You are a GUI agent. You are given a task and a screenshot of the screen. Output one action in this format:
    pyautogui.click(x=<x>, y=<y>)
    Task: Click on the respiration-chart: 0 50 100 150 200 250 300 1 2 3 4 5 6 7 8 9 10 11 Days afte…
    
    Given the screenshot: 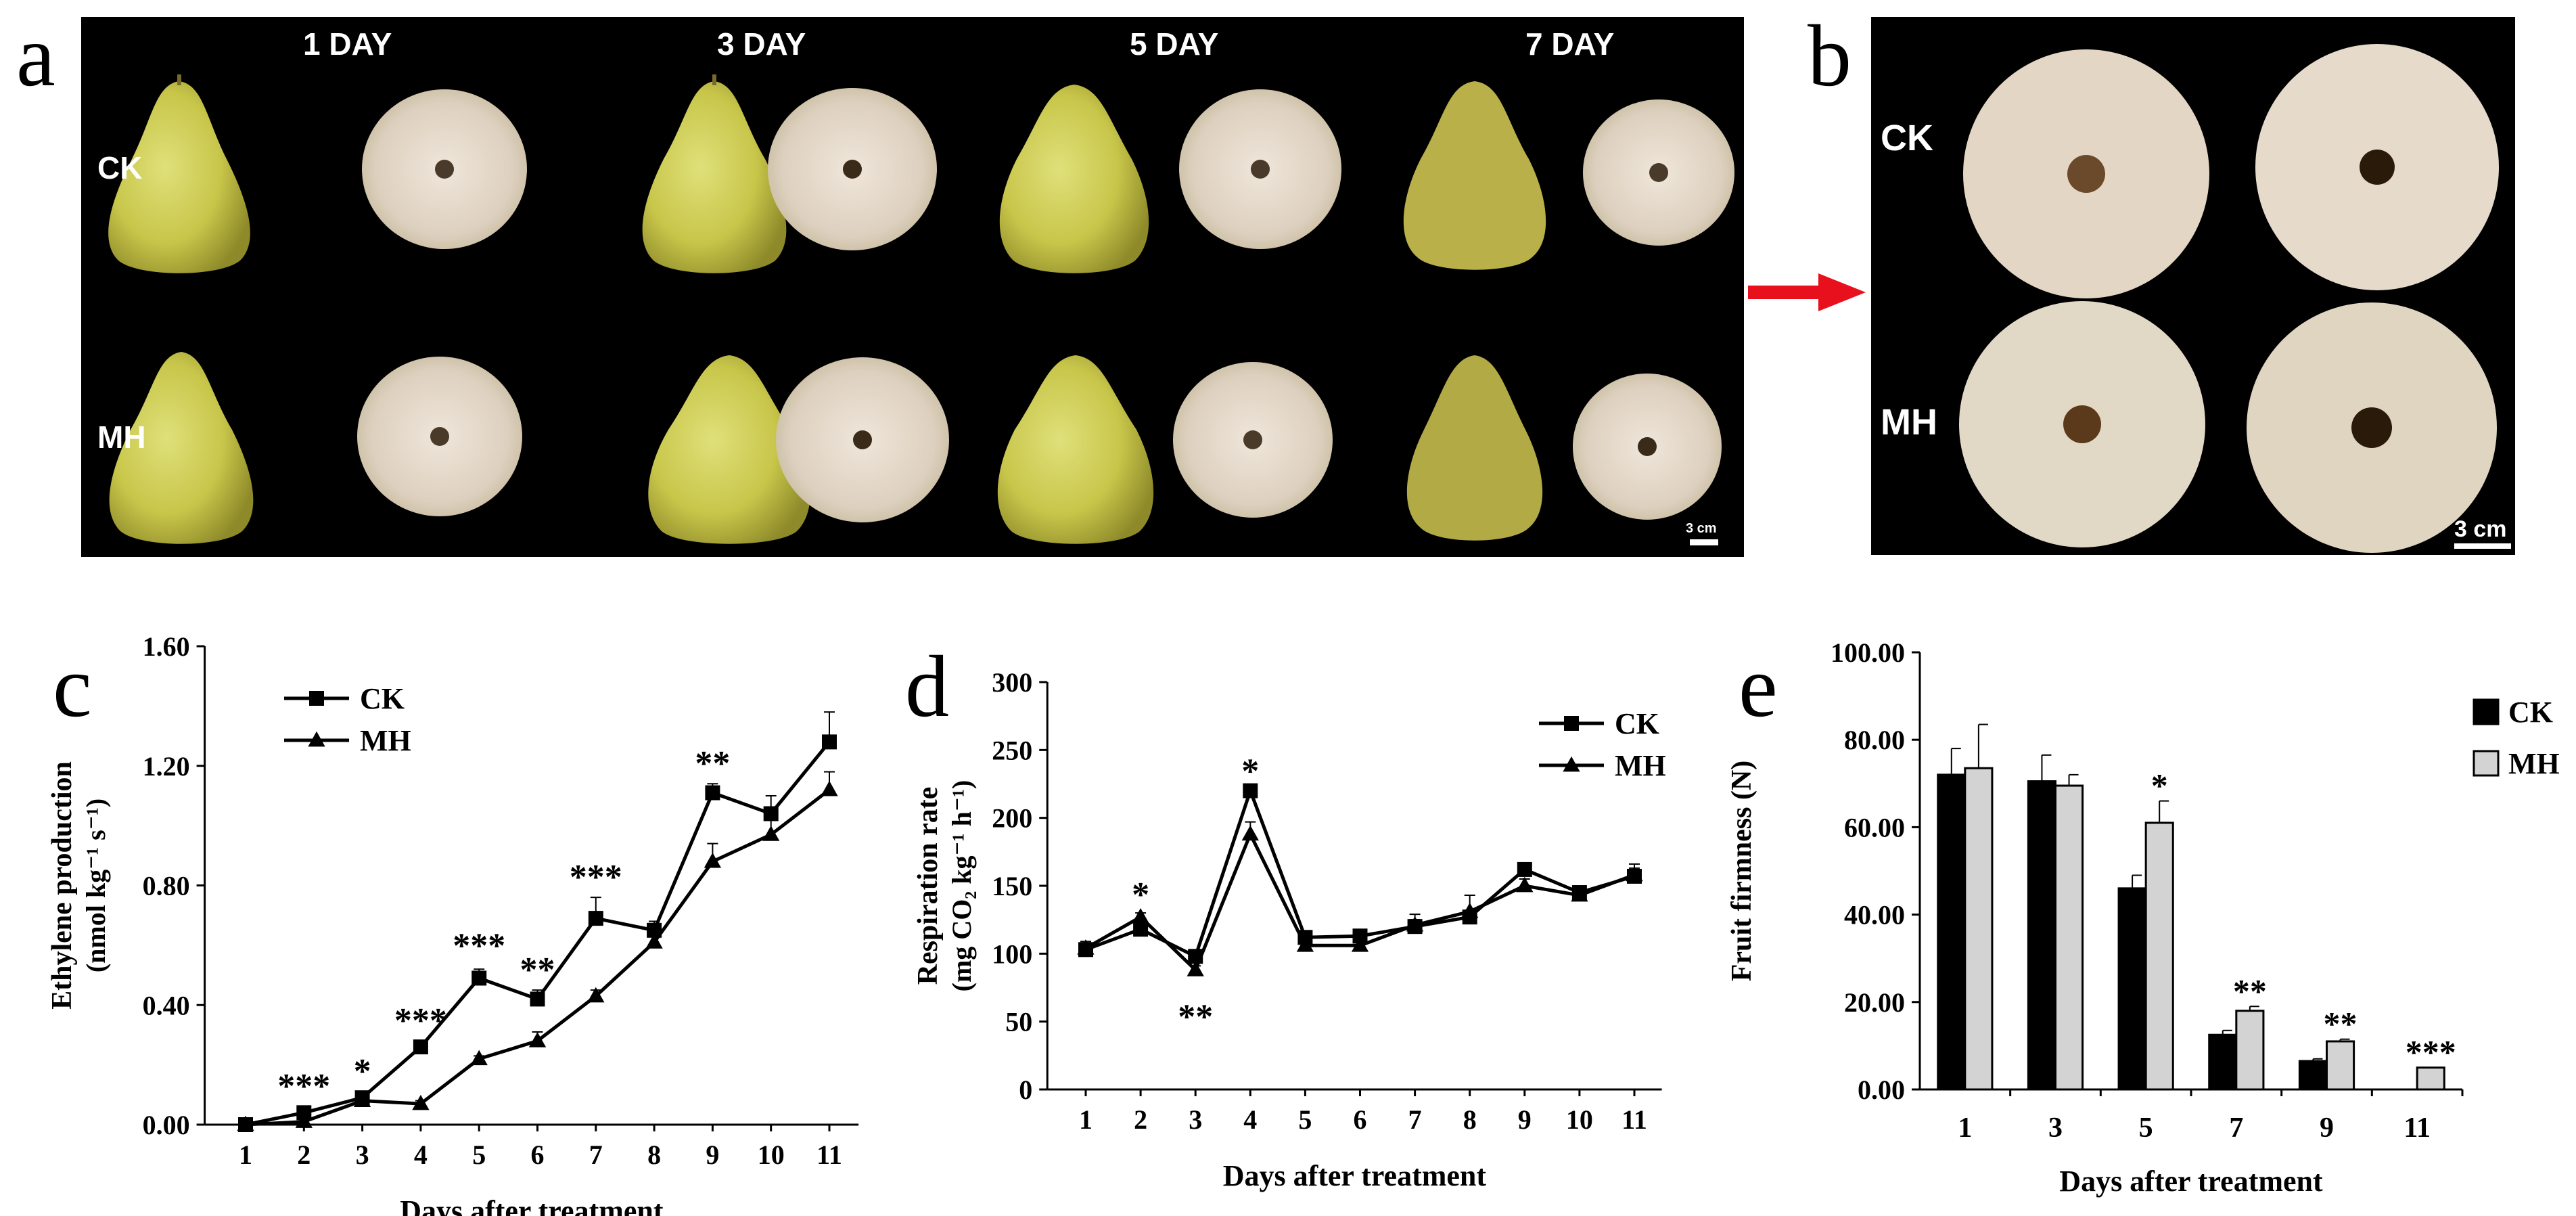 What is the action you would take?
    pyautogui.click(x=1289, y=930)
    